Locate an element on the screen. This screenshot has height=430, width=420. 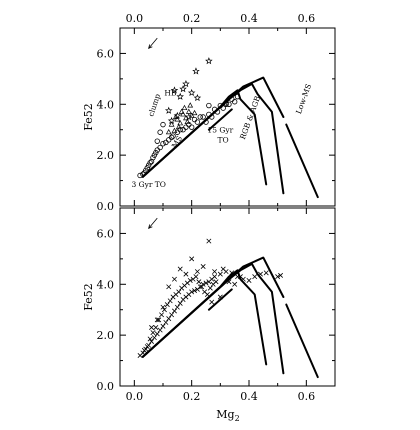
top-y-tick-label: 4.0 is located at coordinates (106, 104).